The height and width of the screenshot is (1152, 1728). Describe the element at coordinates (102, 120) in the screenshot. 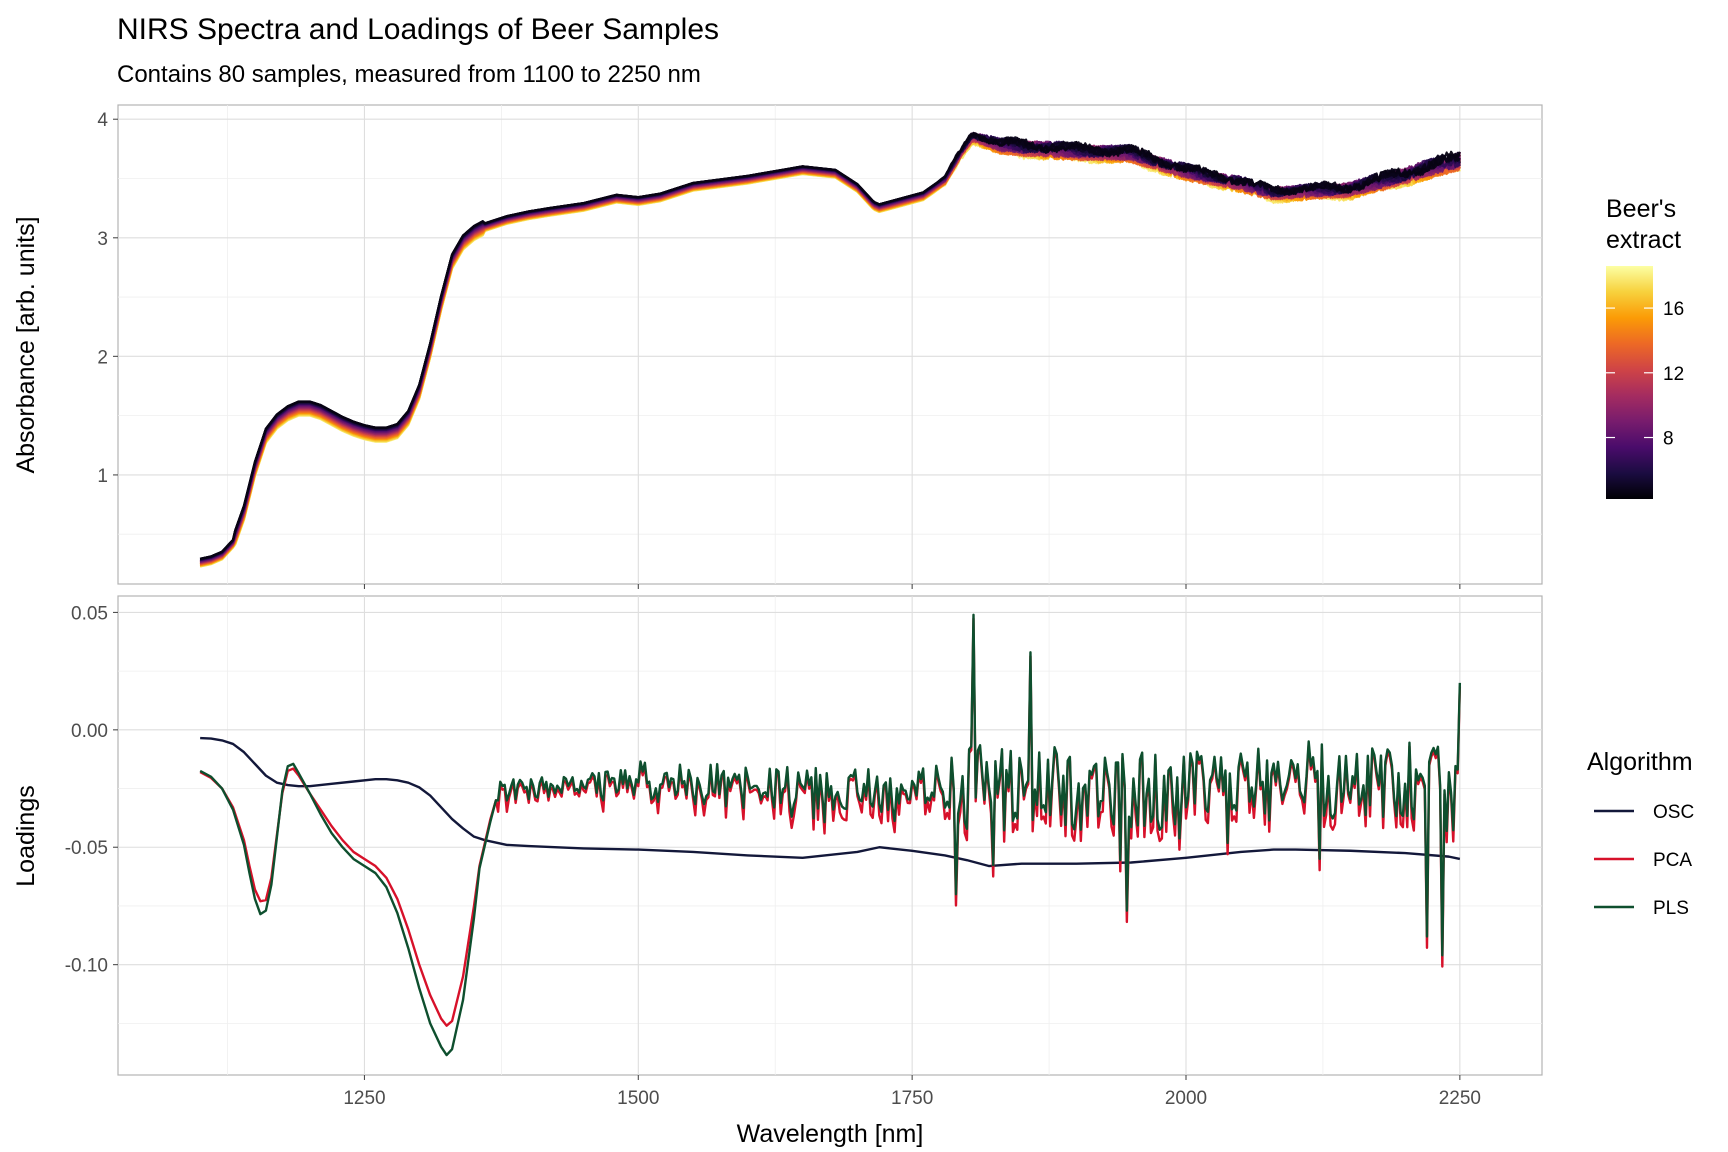

I see `top-y-tick-label: 4` at that location.